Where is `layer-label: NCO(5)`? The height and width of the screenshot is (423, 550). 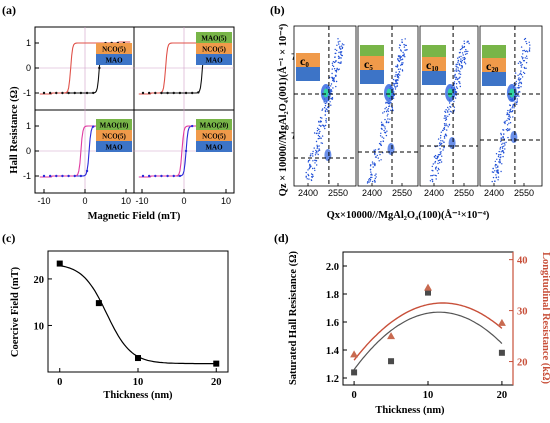
layer-label: NCO(5) is located at coordinates (114, 50).